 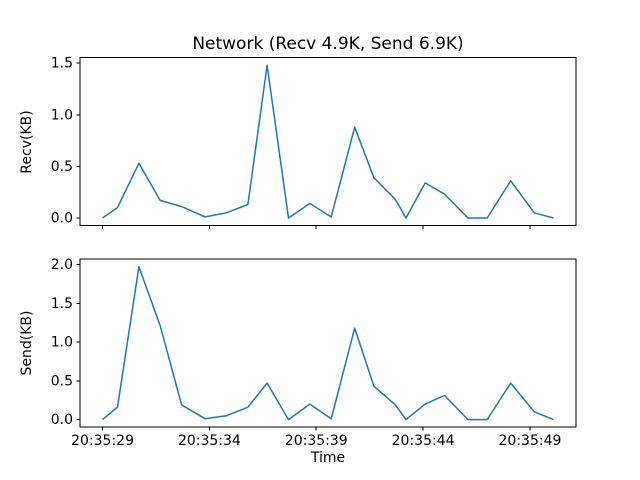 I want to click on x-tick-label: 20:35:34, so click(x=209, y=441).